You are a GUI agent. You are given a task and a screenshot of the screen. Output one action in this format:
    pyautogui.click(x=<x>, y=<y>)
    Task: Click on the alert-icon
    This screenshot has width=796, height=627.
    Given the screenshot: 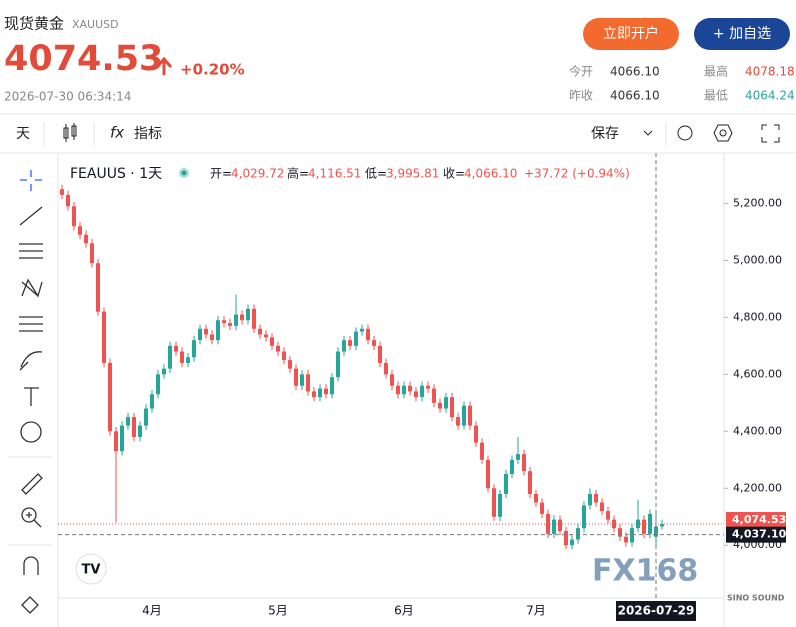 What is the action you would take?
    pyautogui.click(x=685, y=133)
    